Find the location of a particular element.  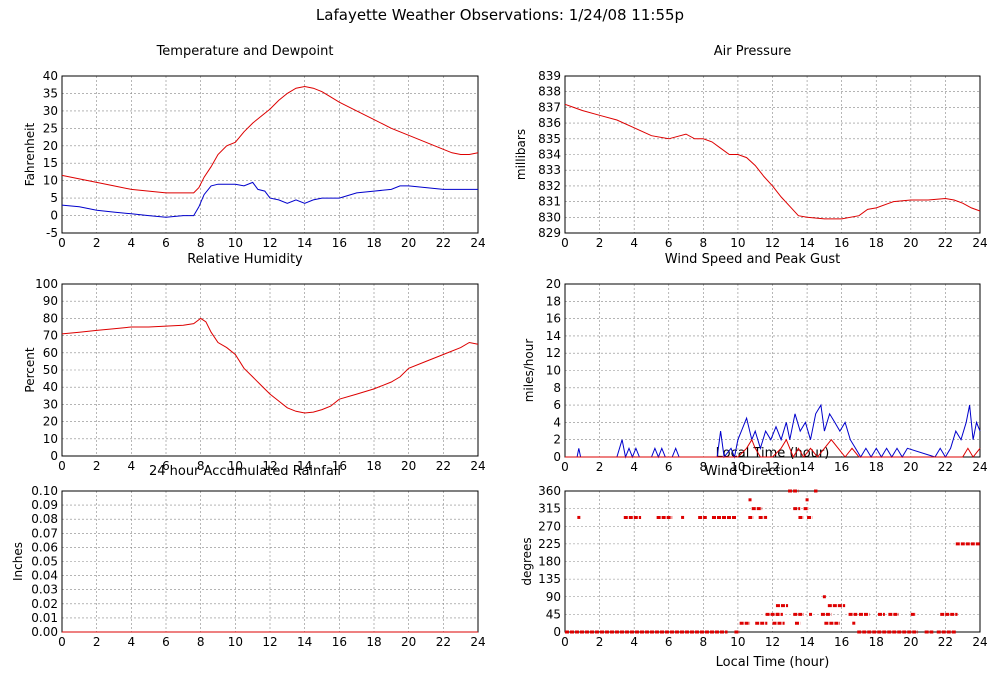

y-tick-label: 6 is located at coordinates (557, 405).